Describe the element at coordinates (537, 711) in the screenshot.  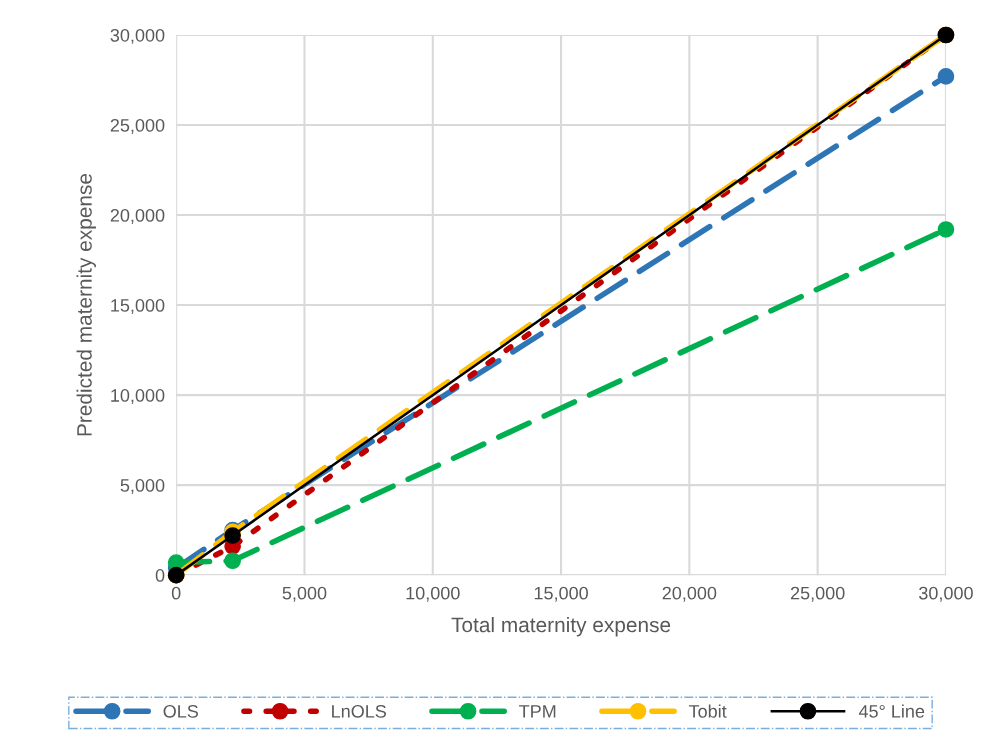
I see `legend-label: TPM` at that location.